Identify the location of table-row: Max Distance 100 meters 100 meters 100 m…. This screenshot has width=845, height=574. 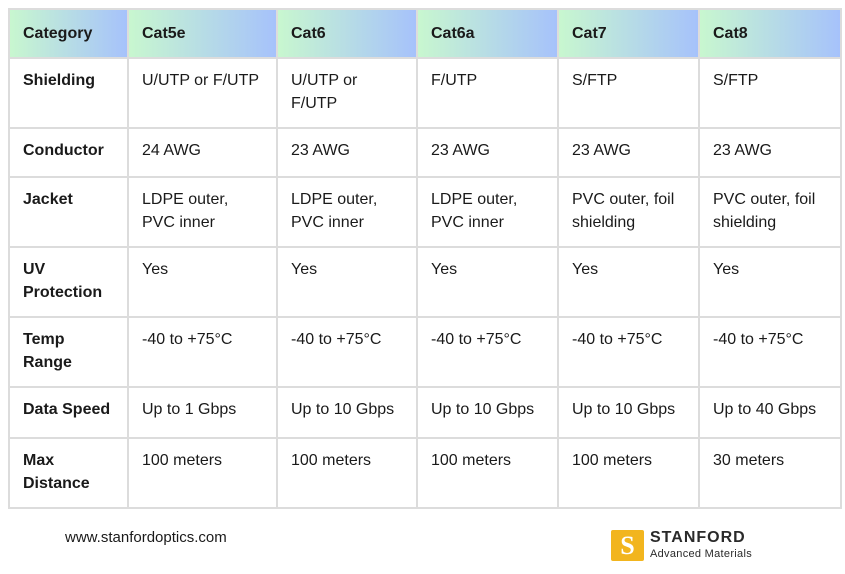
(425, 473).